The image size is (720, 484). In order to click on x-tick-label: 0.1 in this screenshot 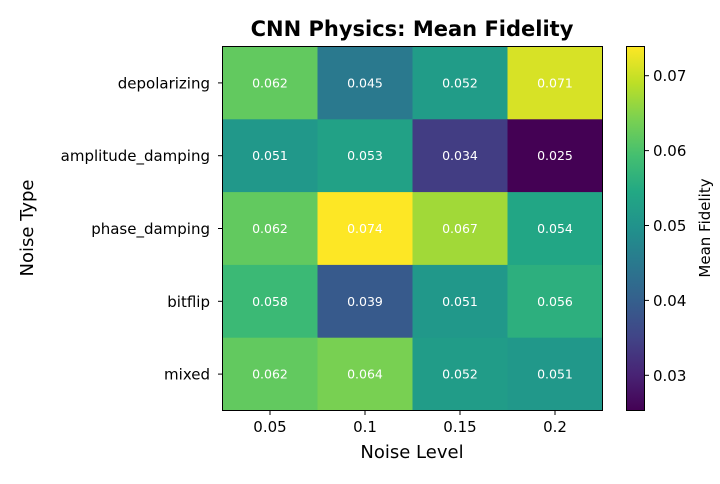, I will do `click(365, 427)`.